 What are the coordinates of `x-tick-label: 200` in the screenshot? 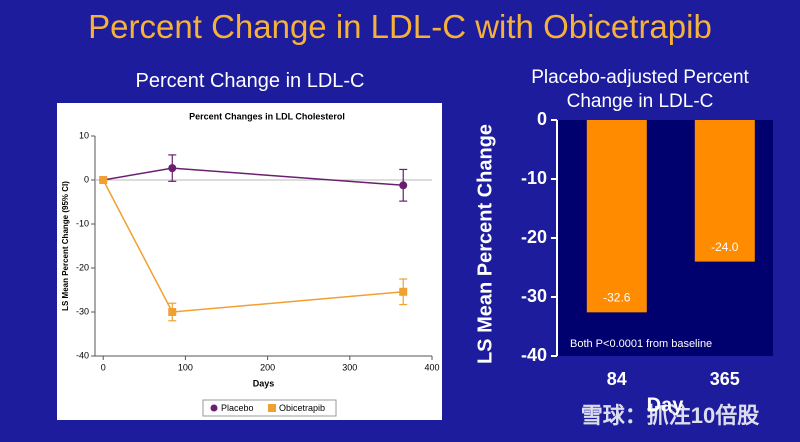 It's located at (267, 367).